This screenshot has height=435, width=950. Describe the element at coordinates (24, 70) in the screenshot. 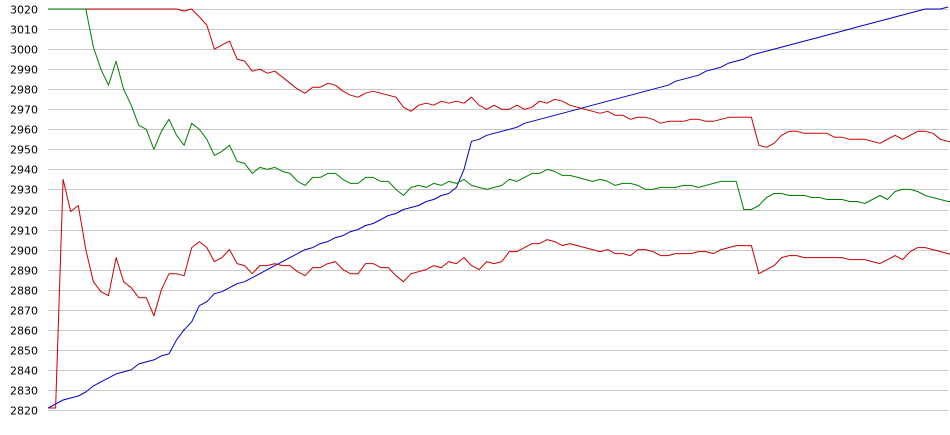

I see `y-tick-label: 2990` at that location.